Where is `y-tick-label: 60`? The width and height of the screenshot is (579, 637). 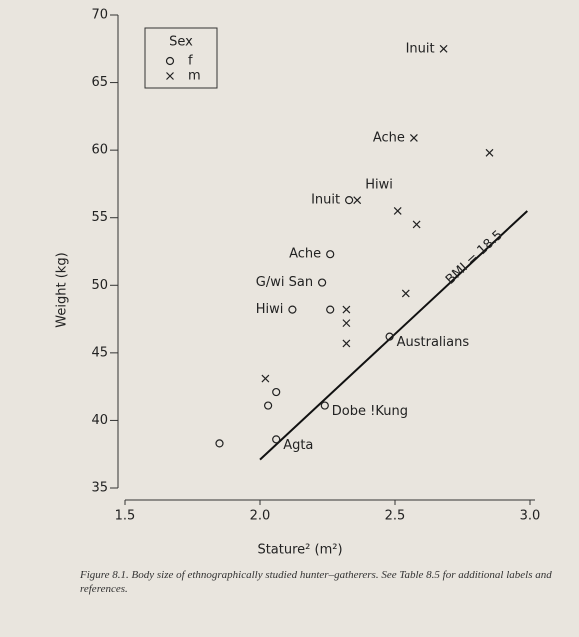 y-tick-label: 60 is located at coordinates (99, 150).